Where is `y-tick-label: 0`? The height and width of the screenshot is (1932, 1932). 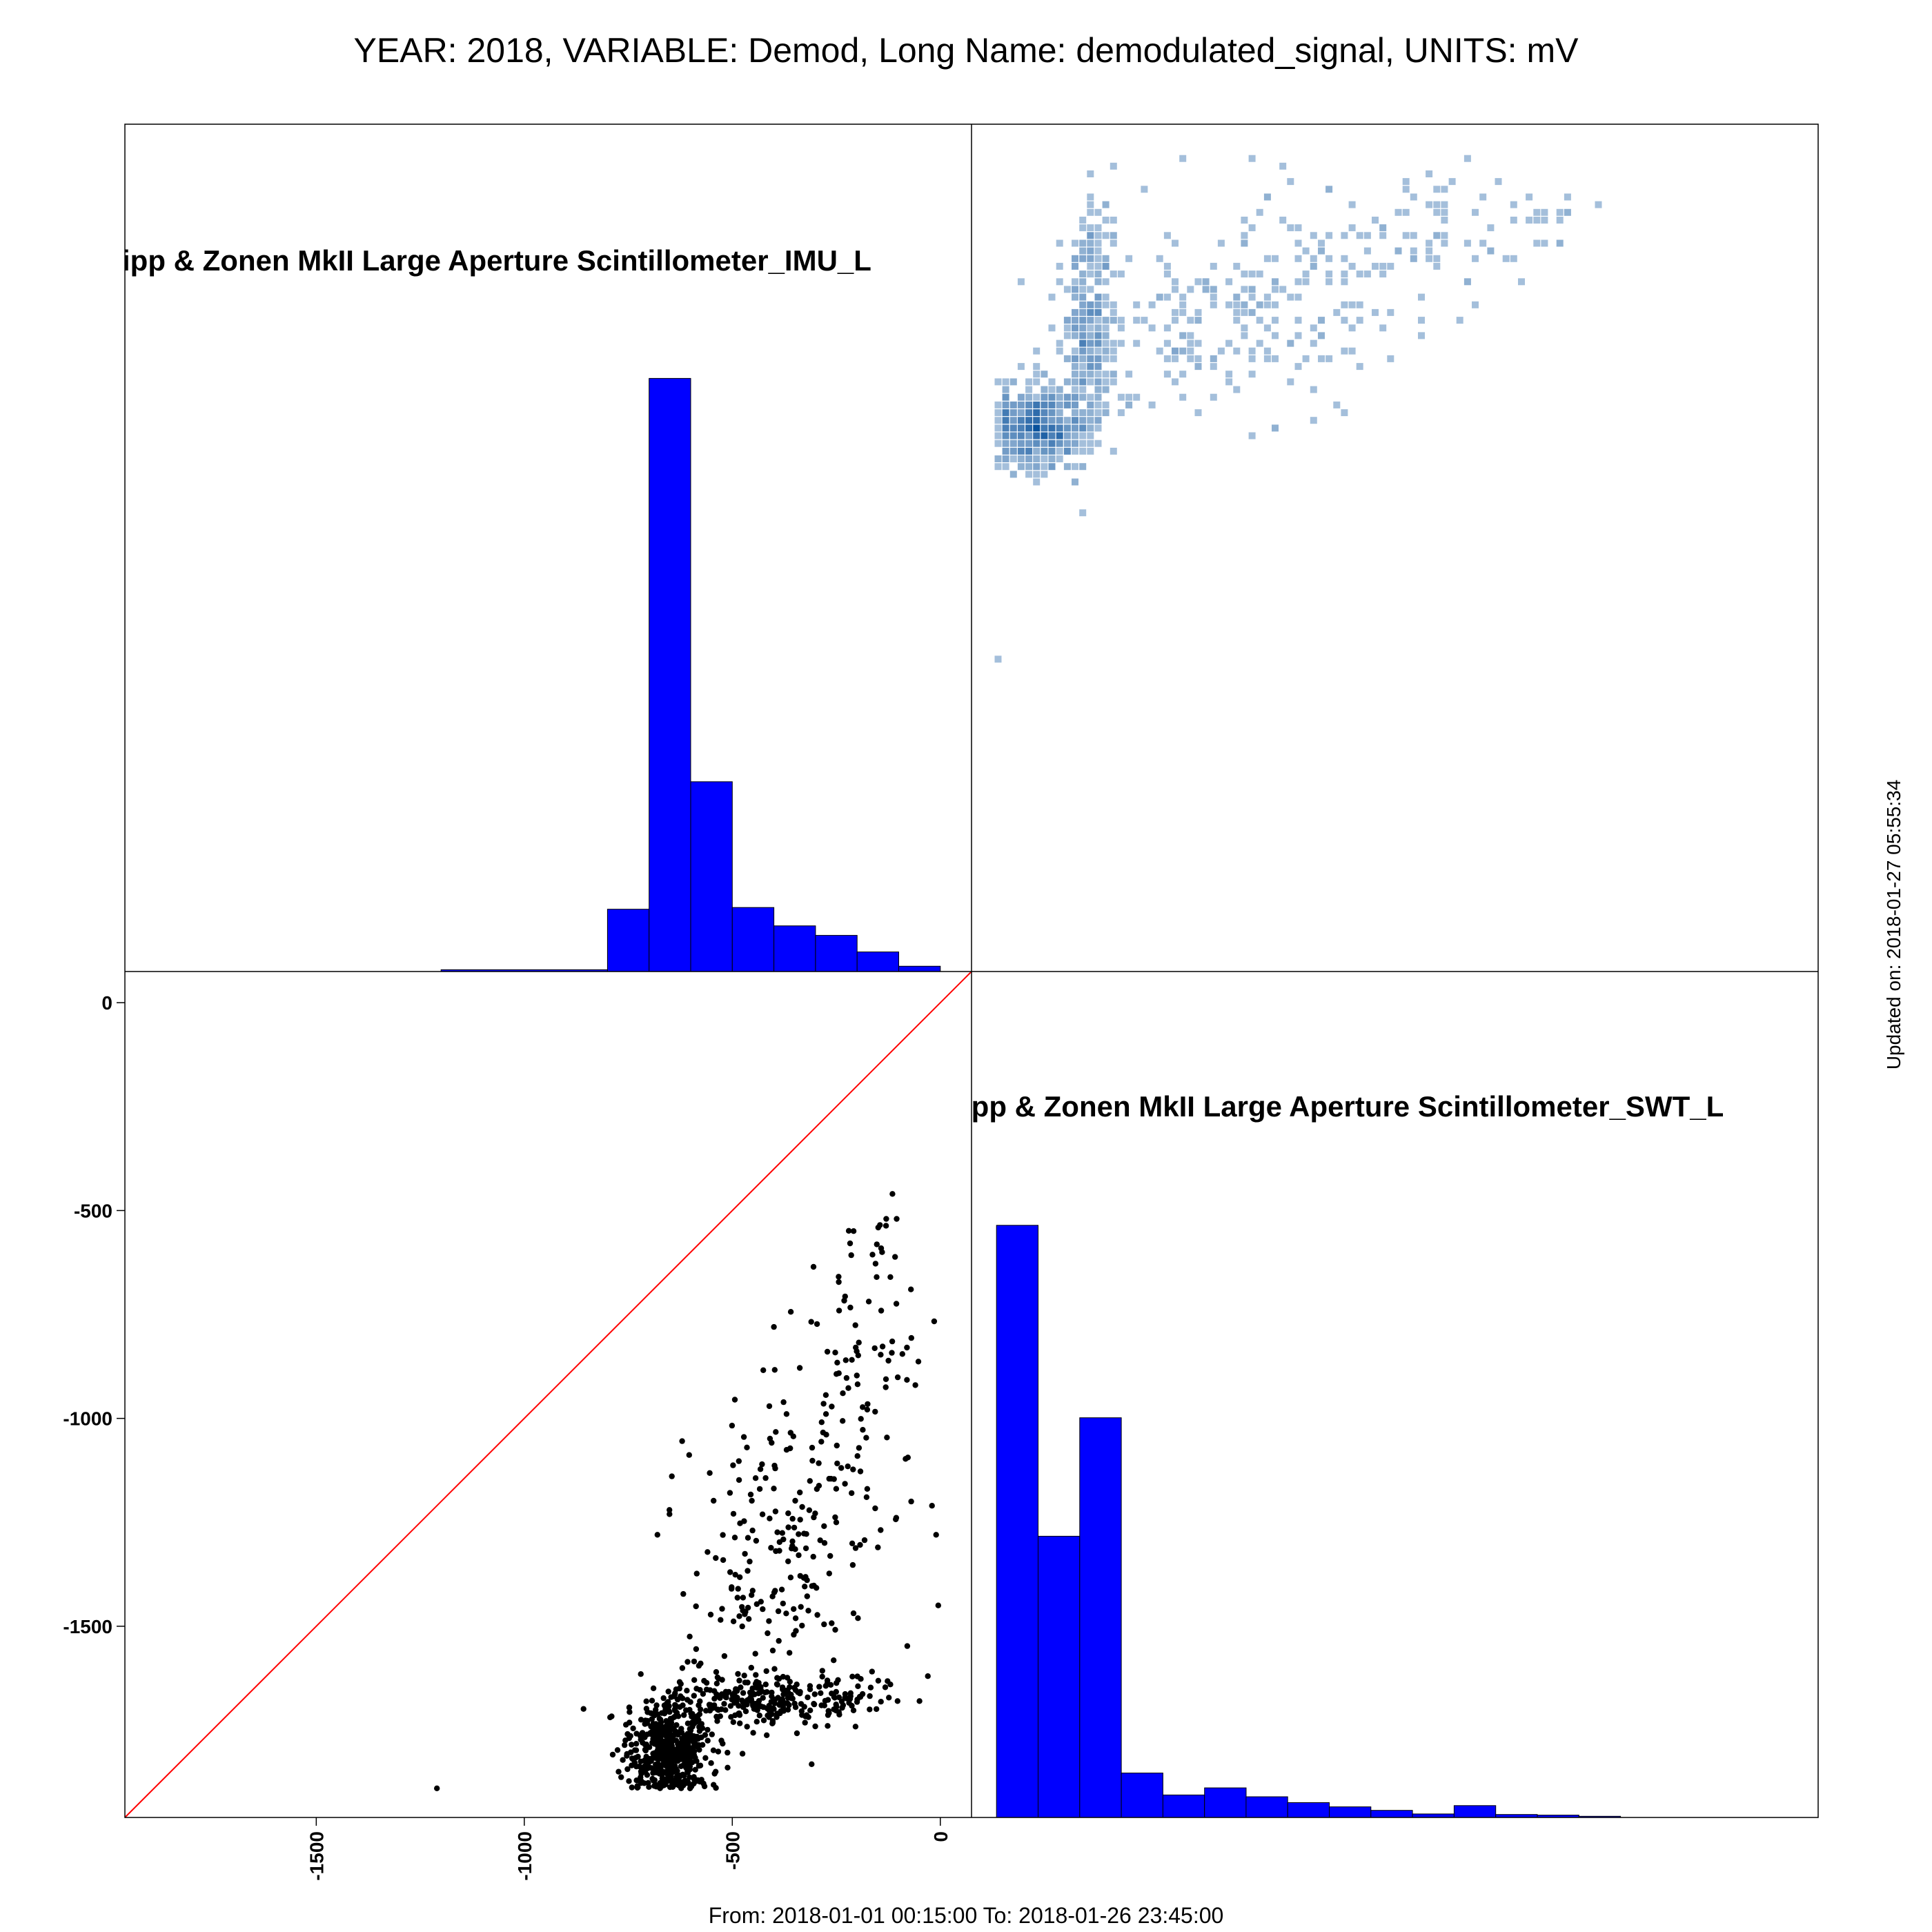
y-tick-label: 0 is located at coordinates (106, 1003).